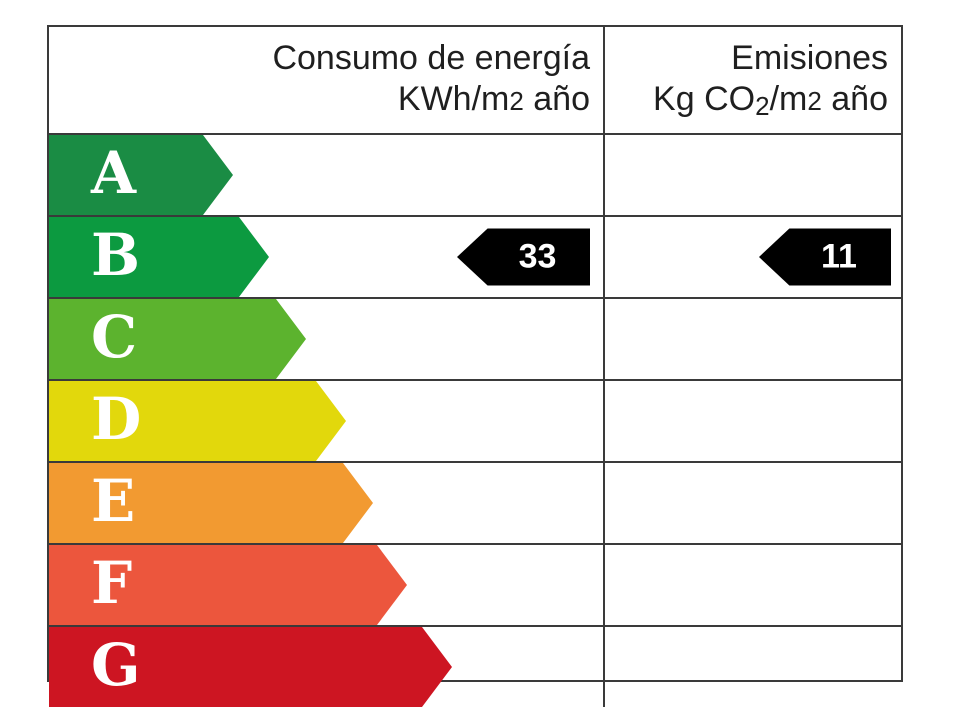  I want to click on emissions-cell-a, so click(752, 175).